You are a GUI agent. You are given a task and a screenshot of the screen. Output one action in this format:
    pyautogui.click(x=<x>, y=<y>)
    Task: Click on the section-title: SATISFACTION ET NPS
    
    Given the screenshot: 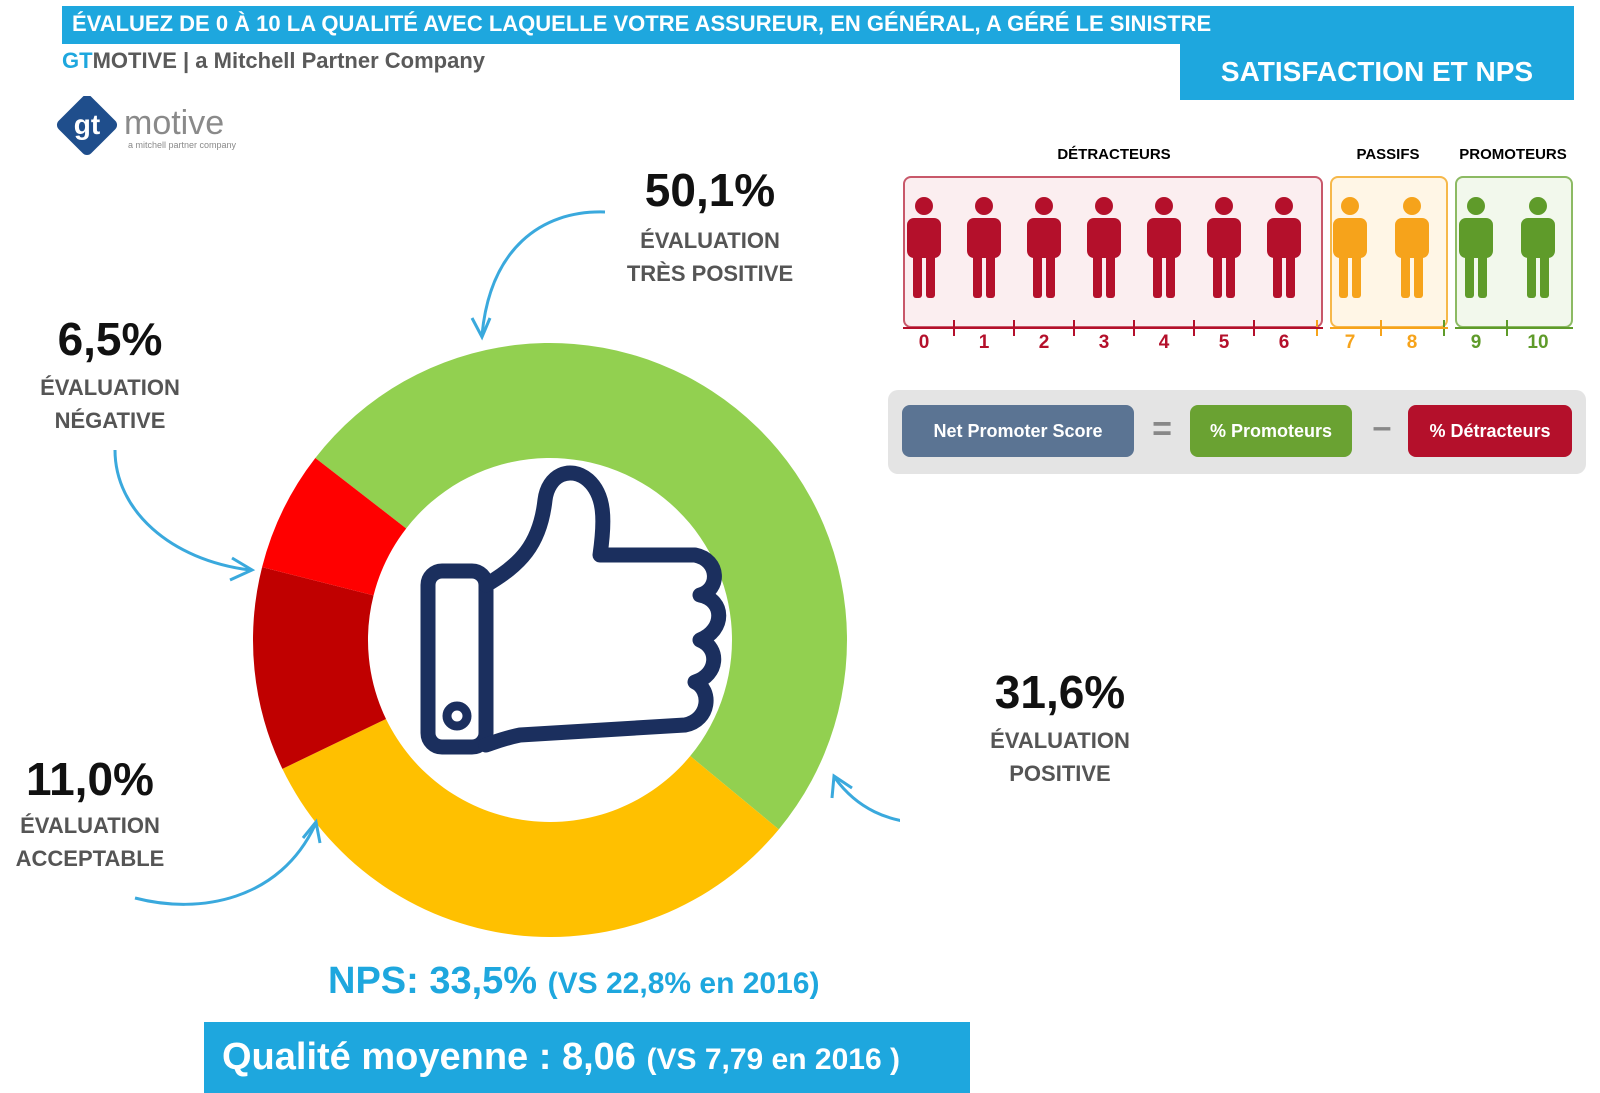 What is the action you would take?
    pyautogui.click(x=1377, y=71)
    